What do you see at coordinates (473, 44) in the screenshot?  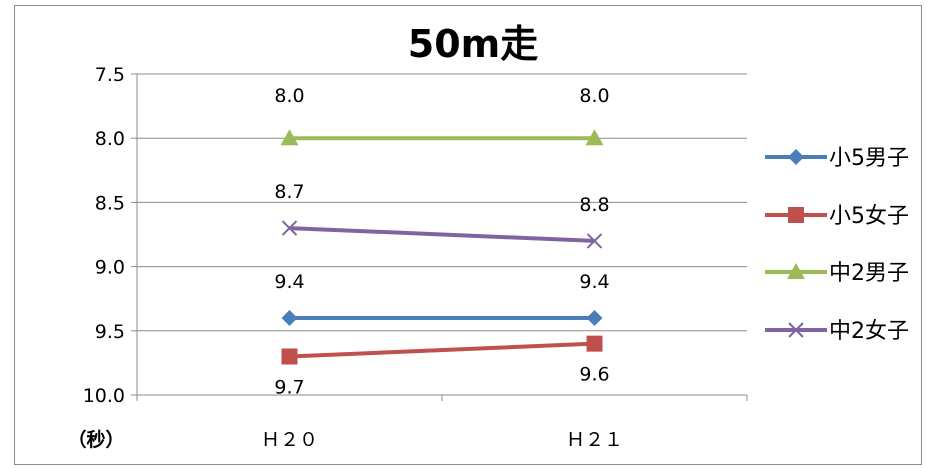 I see `chart-title: 50m走` at bounding box center [473, 44].